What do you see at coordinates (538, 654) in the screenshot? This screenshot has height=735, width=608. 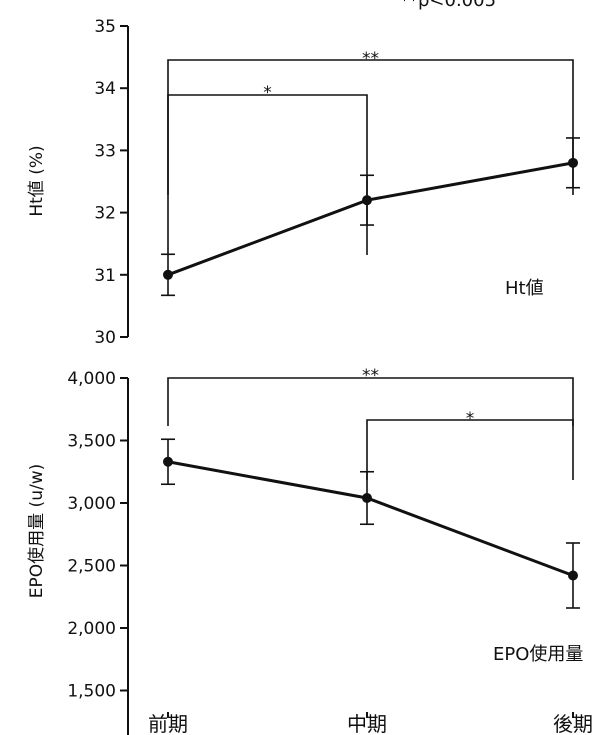 I see `panel-annotation: EPO使用量` at bounding box center [538, 654].